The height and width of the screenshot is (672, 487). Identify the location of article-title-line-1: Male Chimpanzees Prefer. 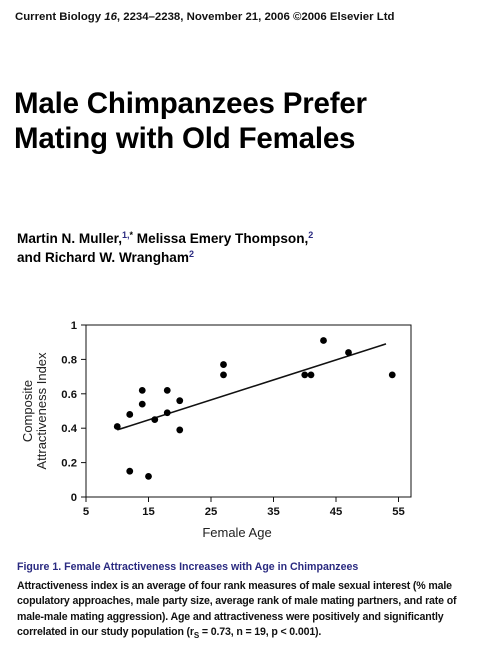
(190, 103).